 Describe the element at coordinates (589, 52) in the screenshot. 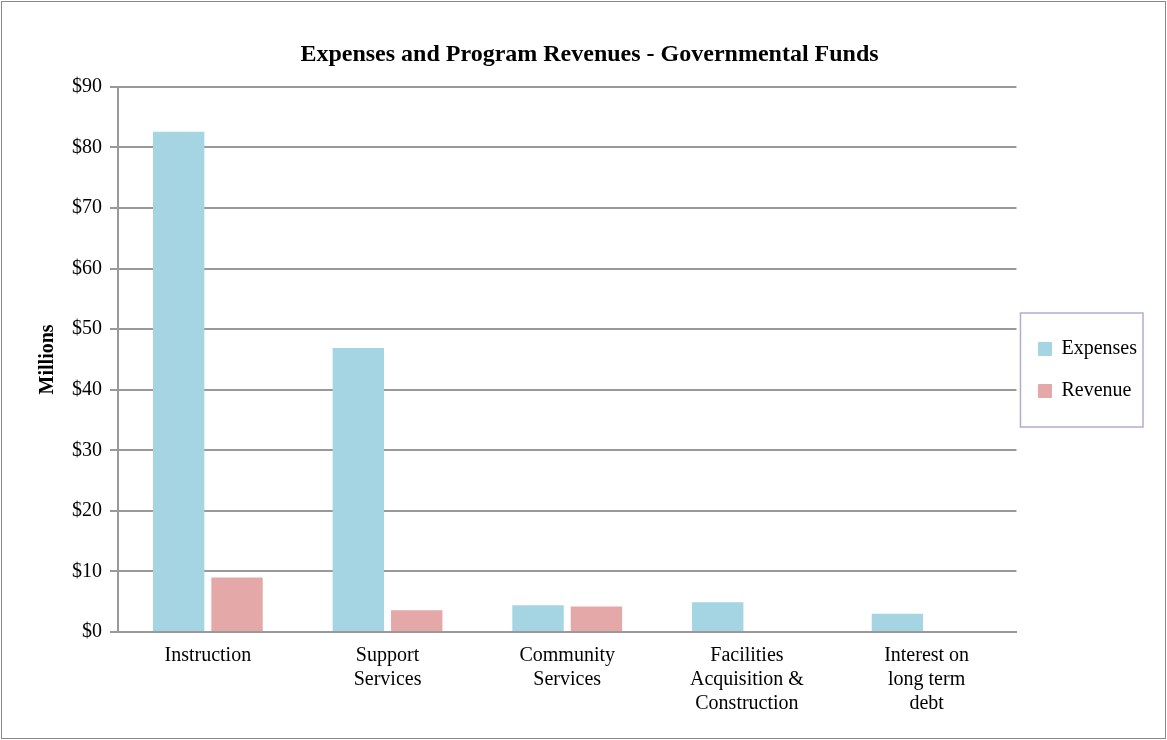

I see `chart-title: Expenses and Program Revenues - Governmental Funds` at that location.